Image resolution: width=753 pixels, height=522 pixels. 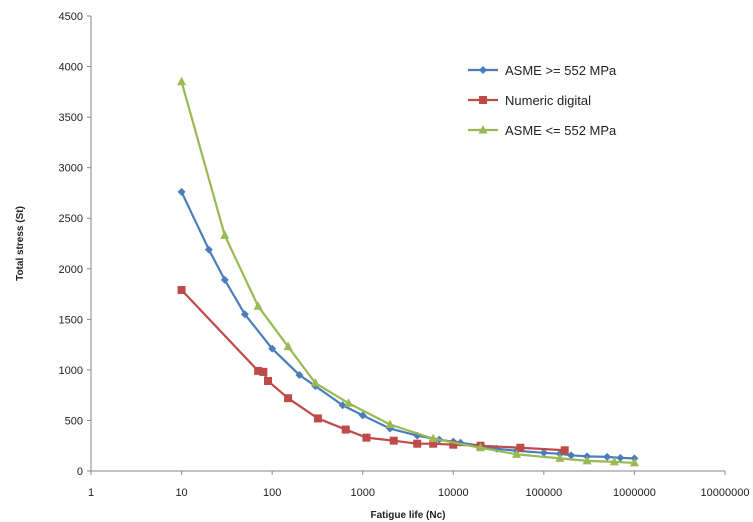 What do you see at coordinates (20, 243) in the screenshot?
I see `y-axis-title: Total stress (St)` at bounding box center [20, 243].